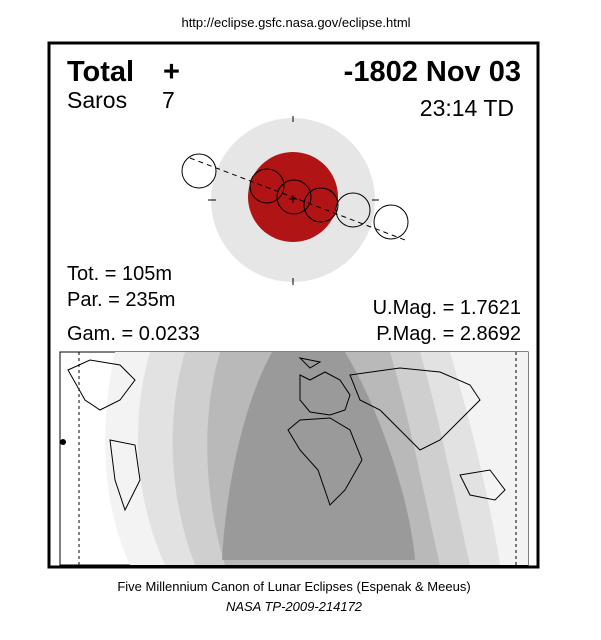  I want to click on umbral-magnitude: U.Mag. = 1.7621, so click(447, 308).